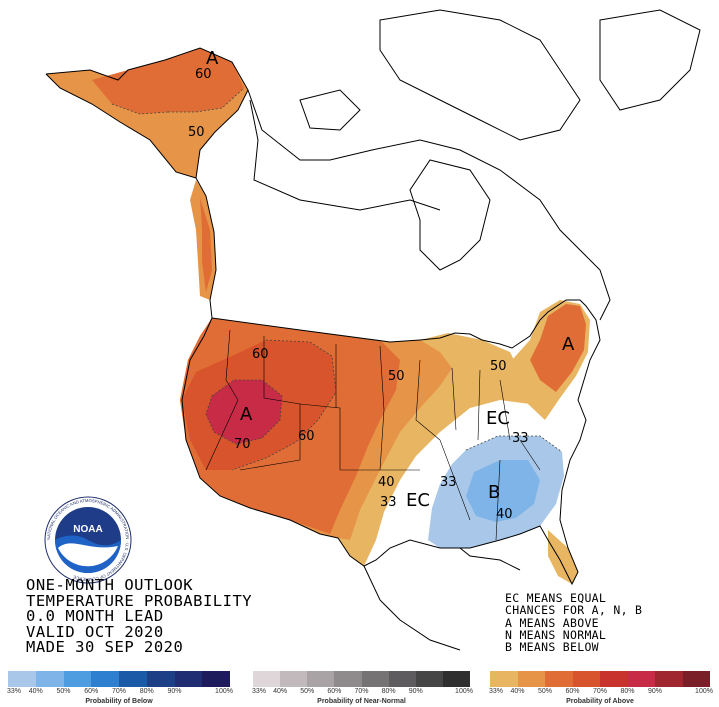 This screenshot has width=719, height=707. Describe the element at coordinates (388, 691) in the screenshot. I see `near-normal-colorbar-tick: 80%` at that location.